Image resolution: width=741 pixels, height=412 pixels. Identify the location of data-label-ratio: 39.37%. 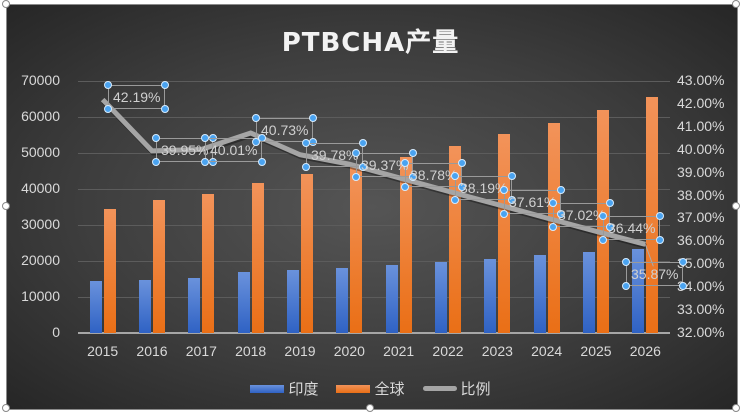
(385, 165).